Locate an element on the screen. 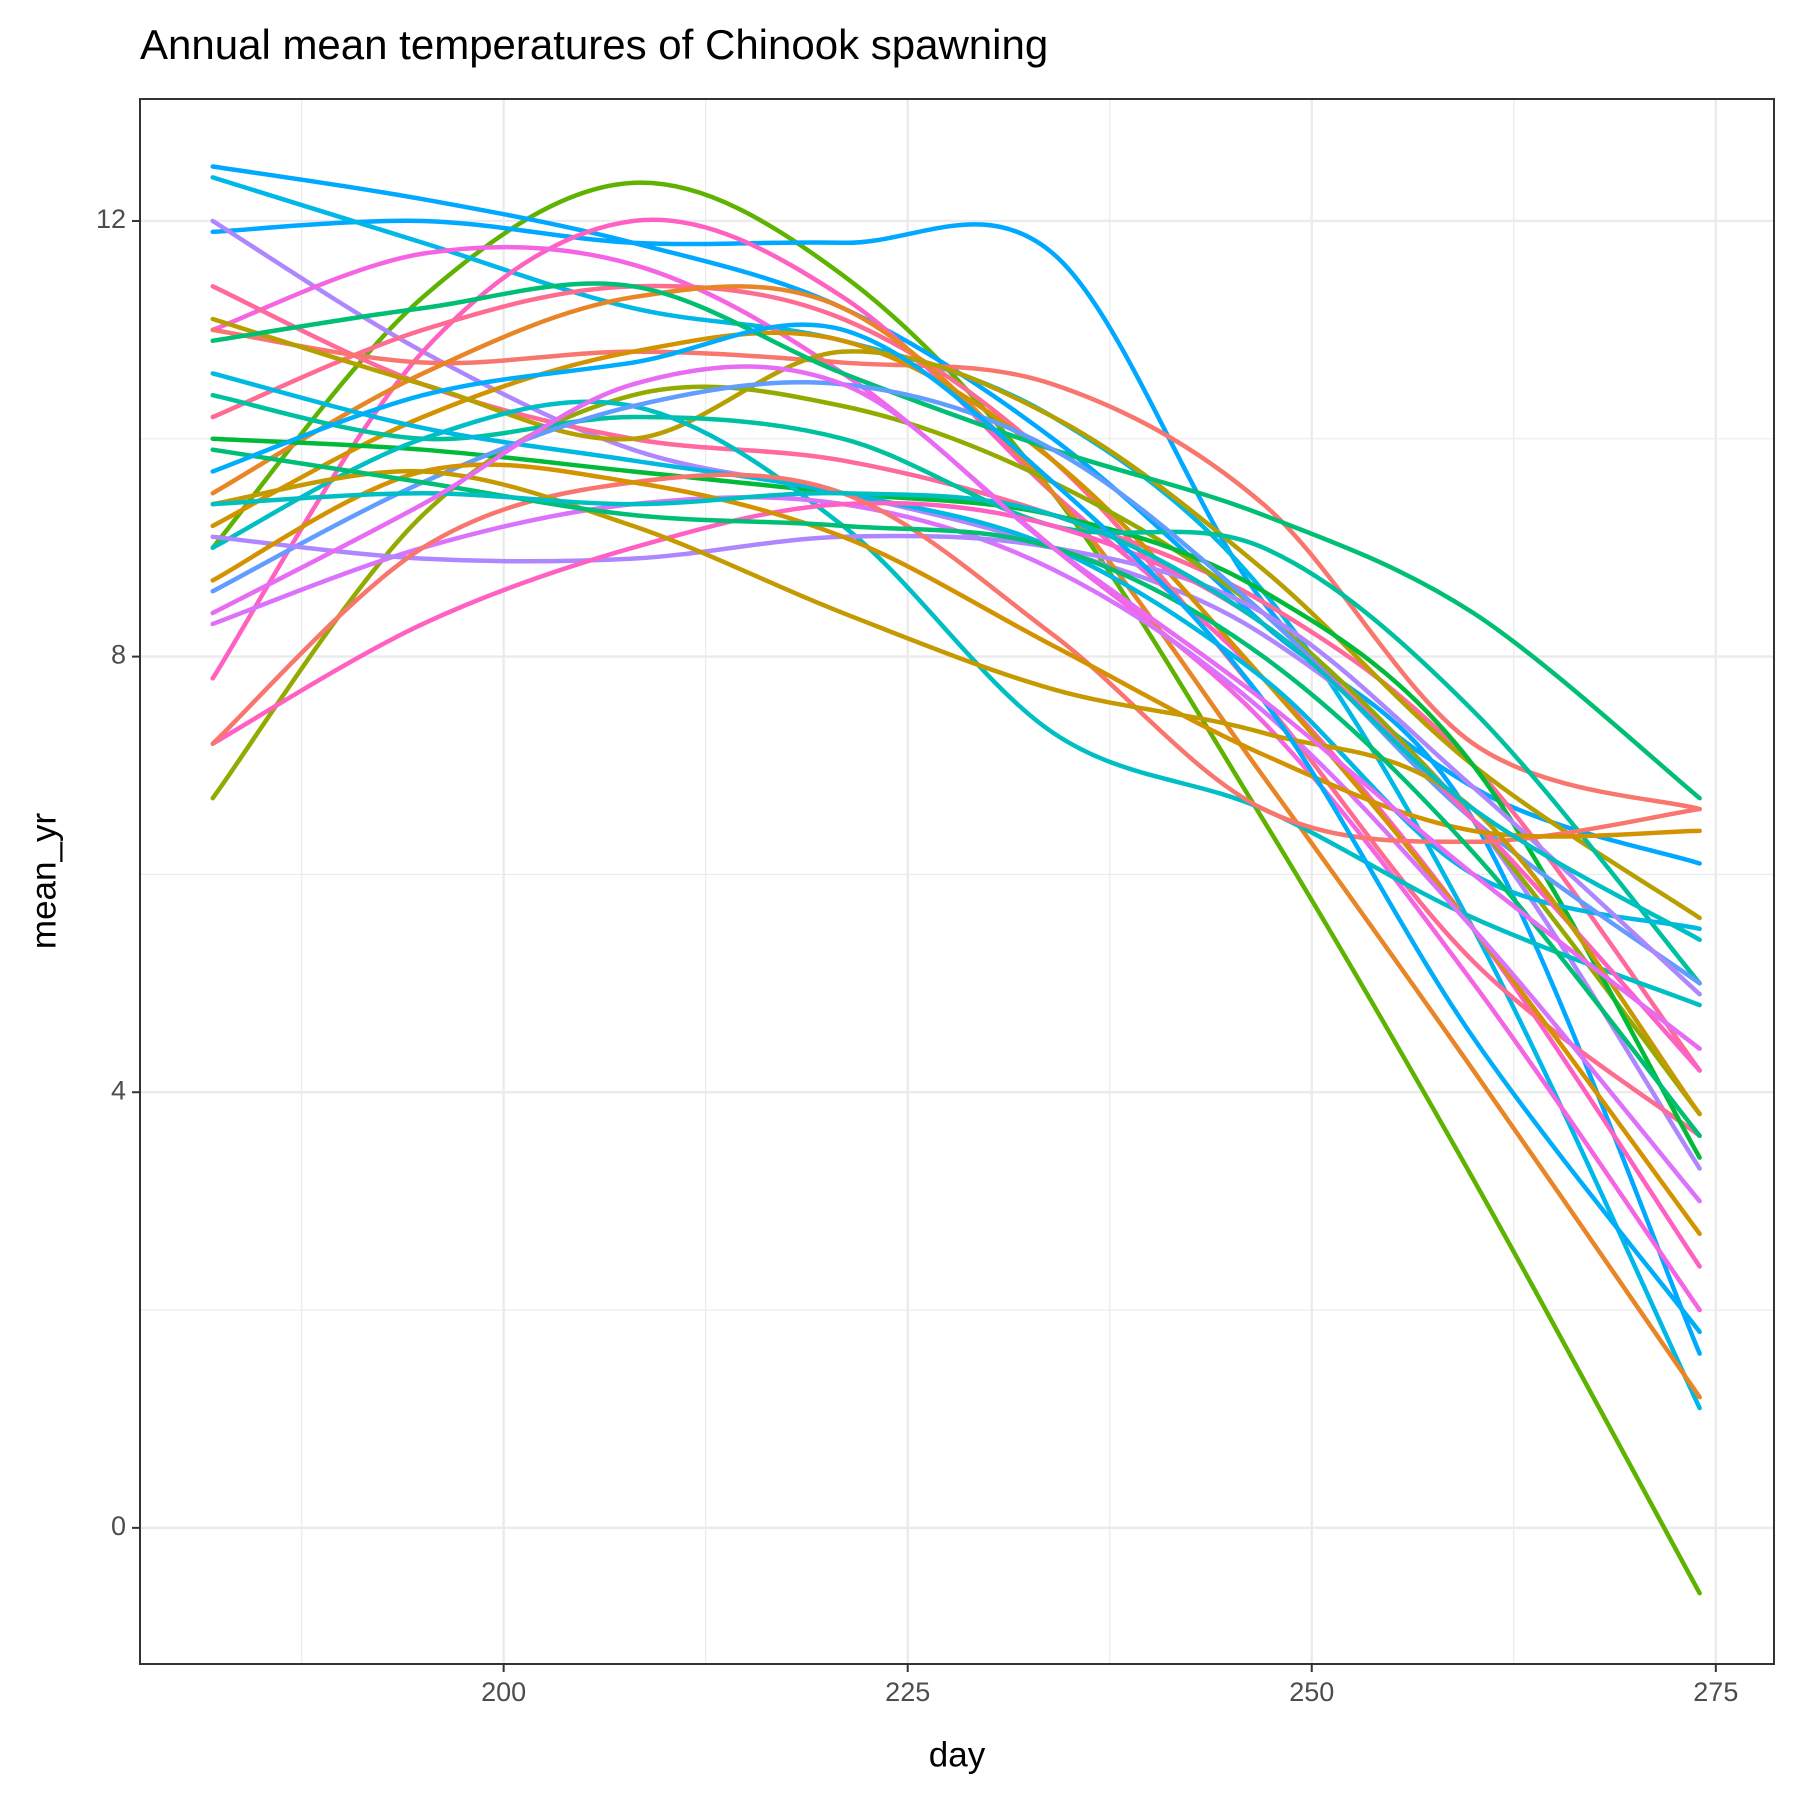 This screenshot has width=1799, height=1800. x-axis-title: day is located at coordinates (957, 1754).